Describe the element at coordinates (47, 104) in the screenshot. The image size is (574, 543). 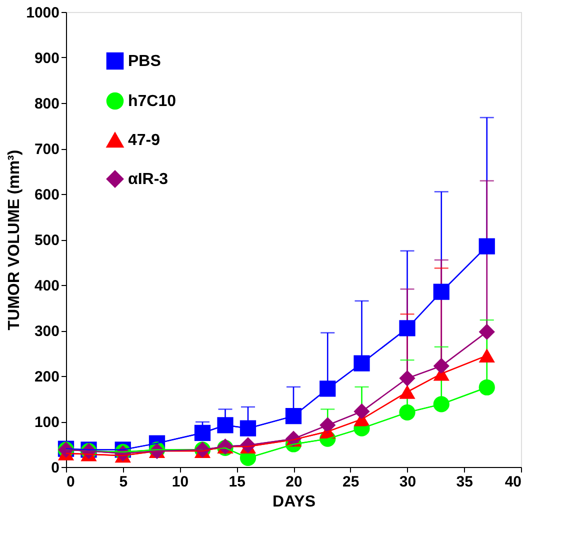
I see `y-tick-label: 800` at that location.